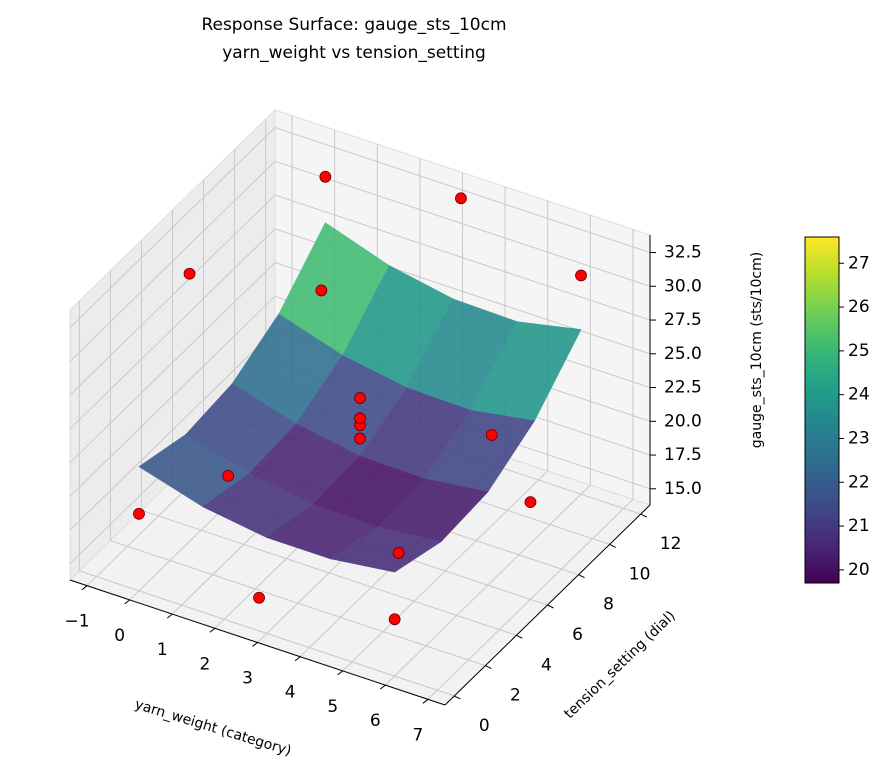  What do you see at coordinates (213, 728) in the screenshot?
I see `x-axis-label: yarn_weight (category)` at bounding box center [213, 728].